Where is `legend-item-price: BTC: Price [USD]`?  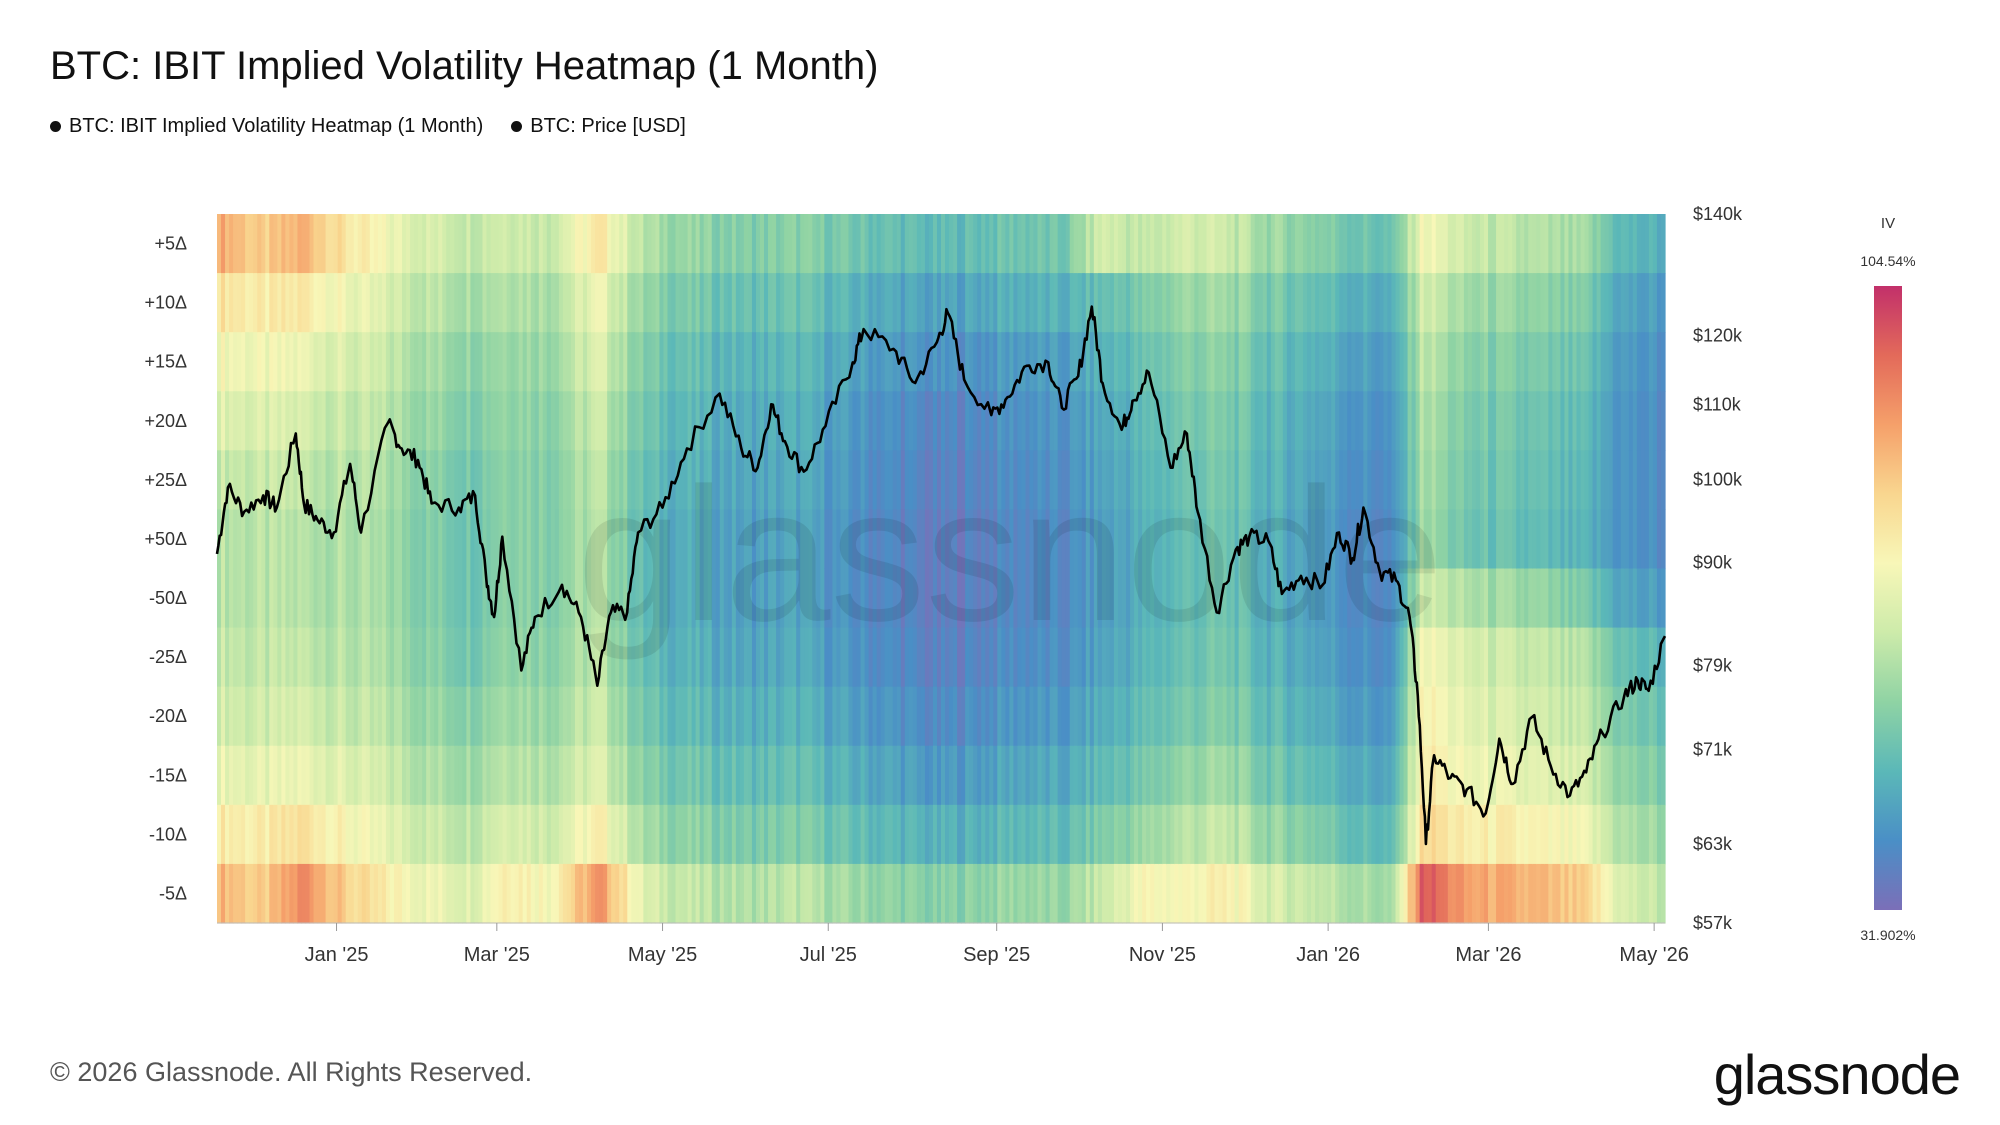
legend-item-price: BTC: Price [USD] is located at coordinates (598, 126).